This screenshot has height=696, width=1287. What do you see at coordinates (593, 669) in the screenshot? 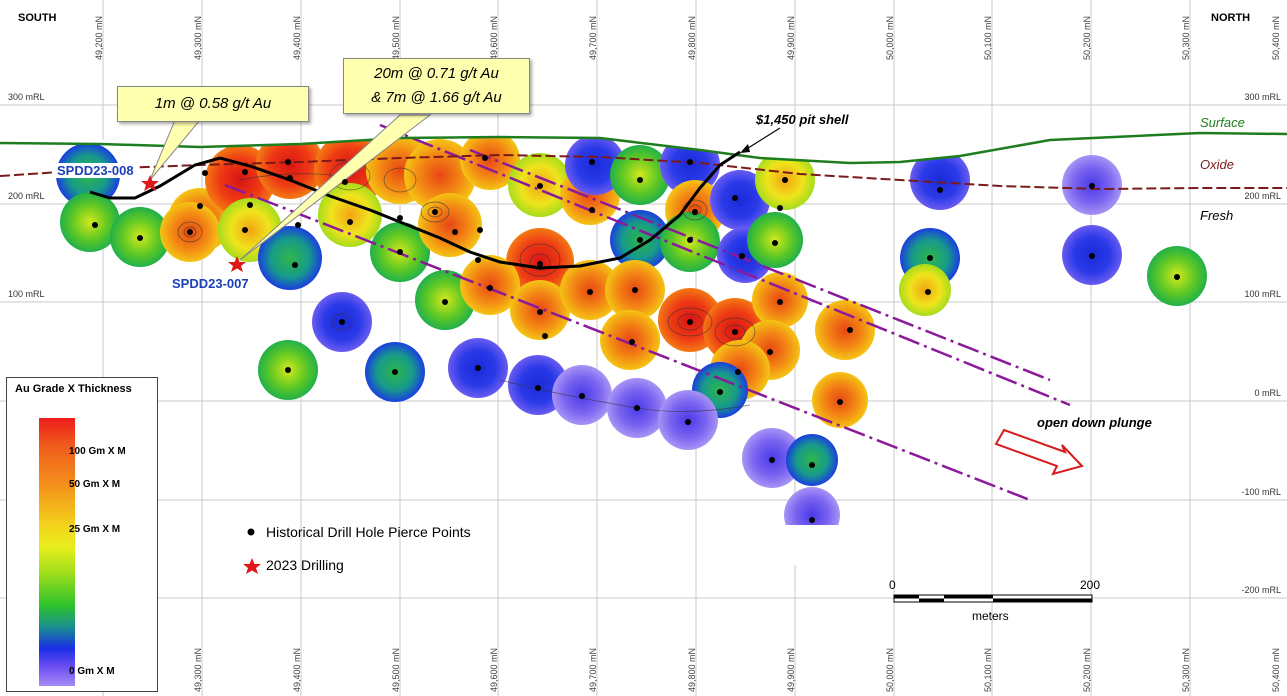
I see `bottom-northing-label: 49,700 mN` at bounding box center [593, 669].